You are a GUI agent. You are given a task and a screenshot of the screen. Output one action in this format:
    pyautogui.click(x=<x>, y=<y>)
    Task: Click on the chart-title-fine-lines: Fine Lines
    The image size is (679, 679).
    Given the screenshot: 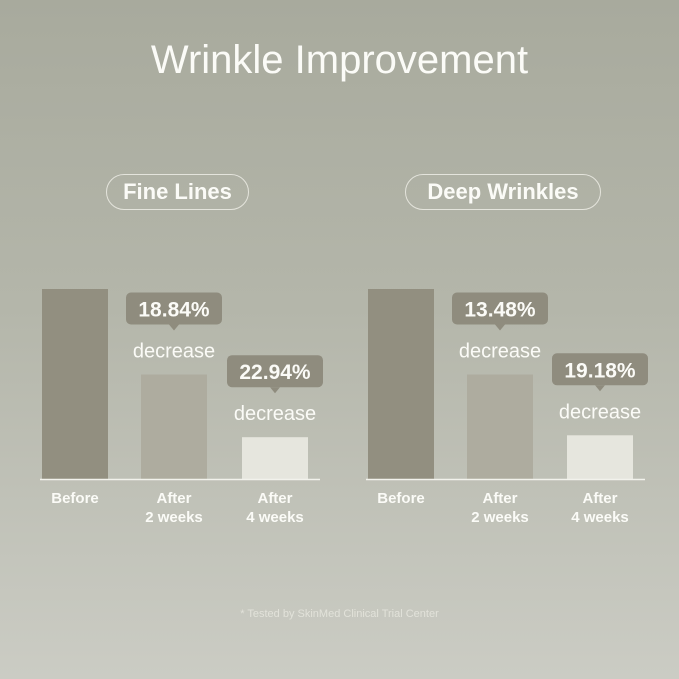 What is the action you would take?
    pyautogui.click(x=177, y=192)
    